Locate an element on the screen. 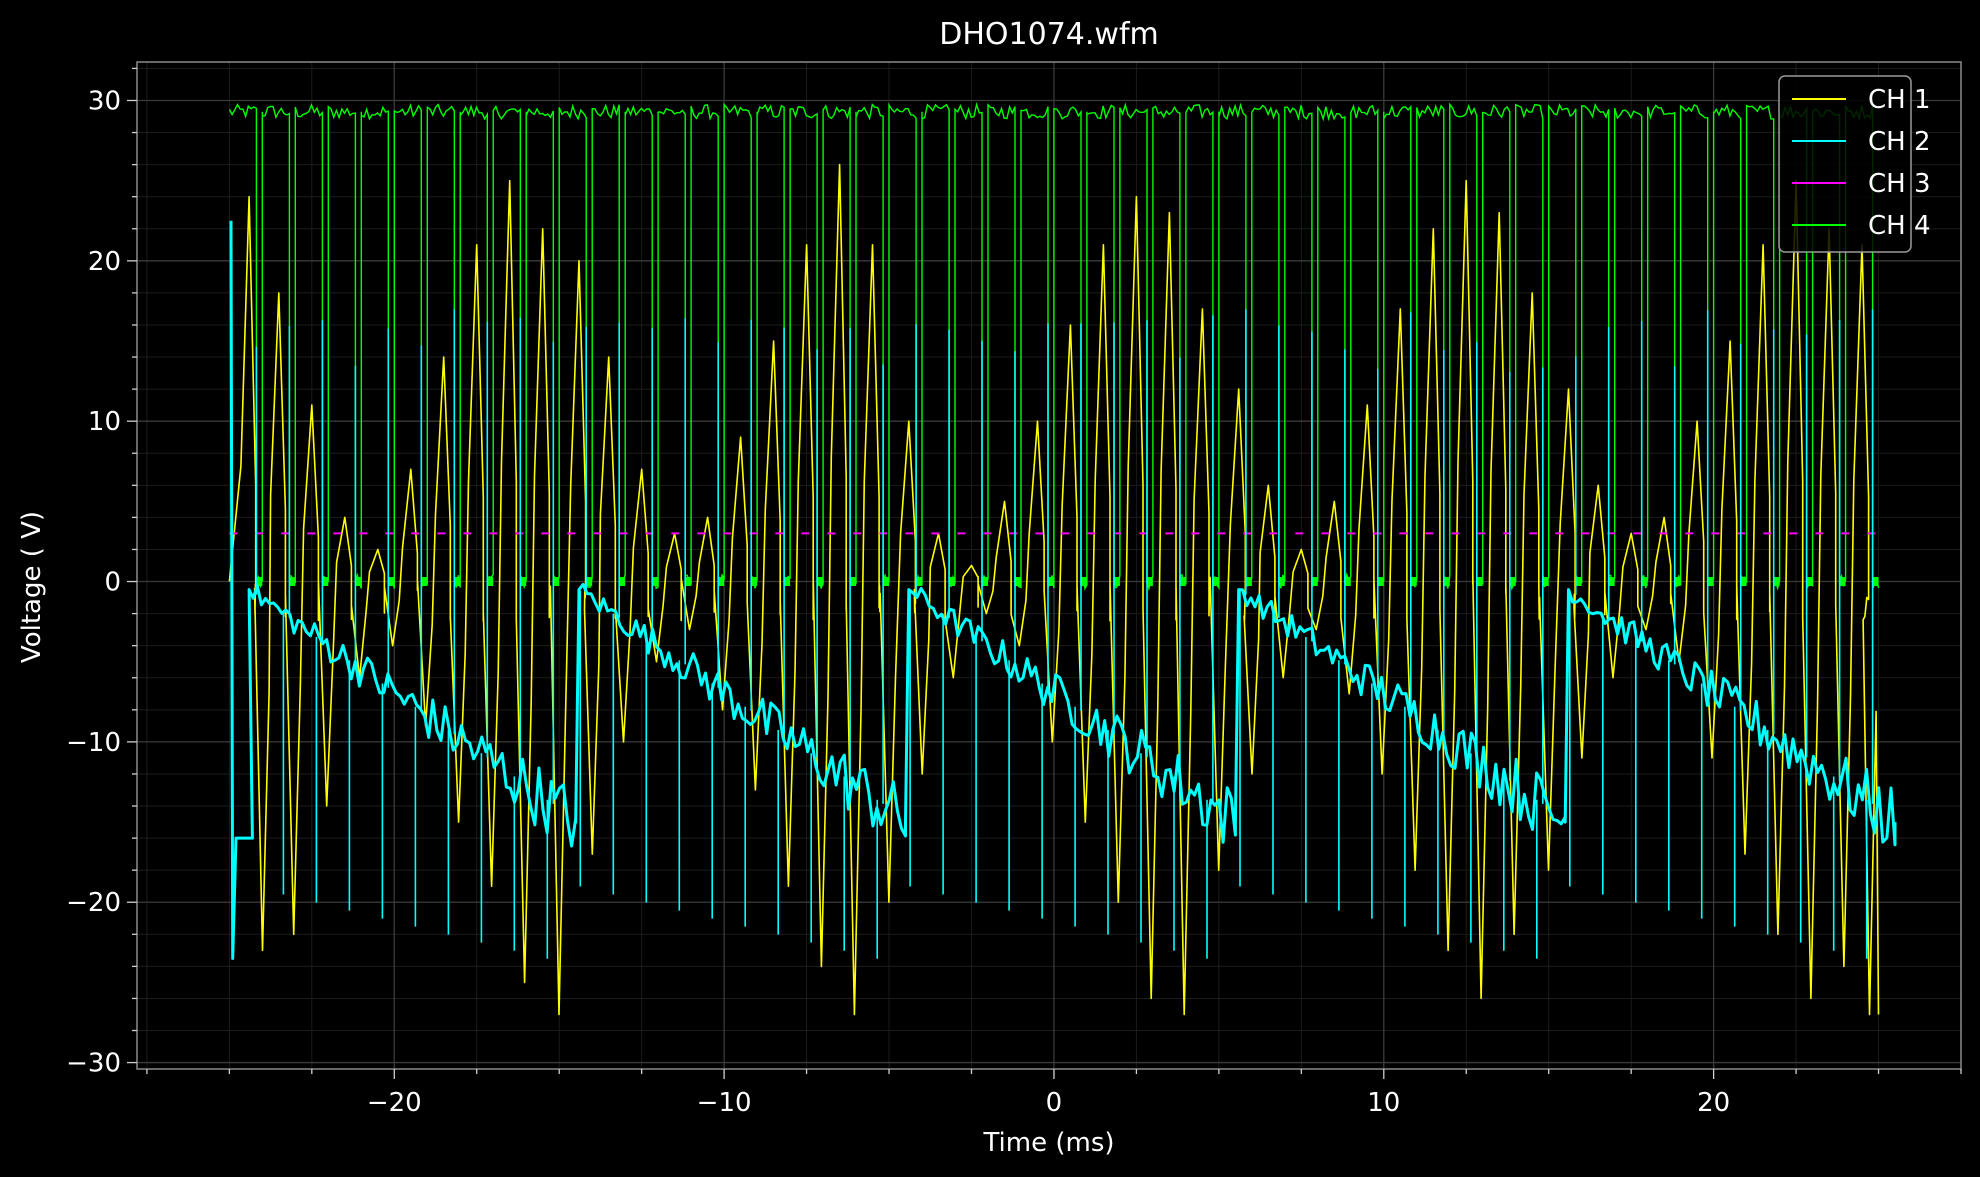 The height and width of the screenshot is (1177, 1980). legend-label-ch2: CH 2 is located at coordinates (1899, 142).